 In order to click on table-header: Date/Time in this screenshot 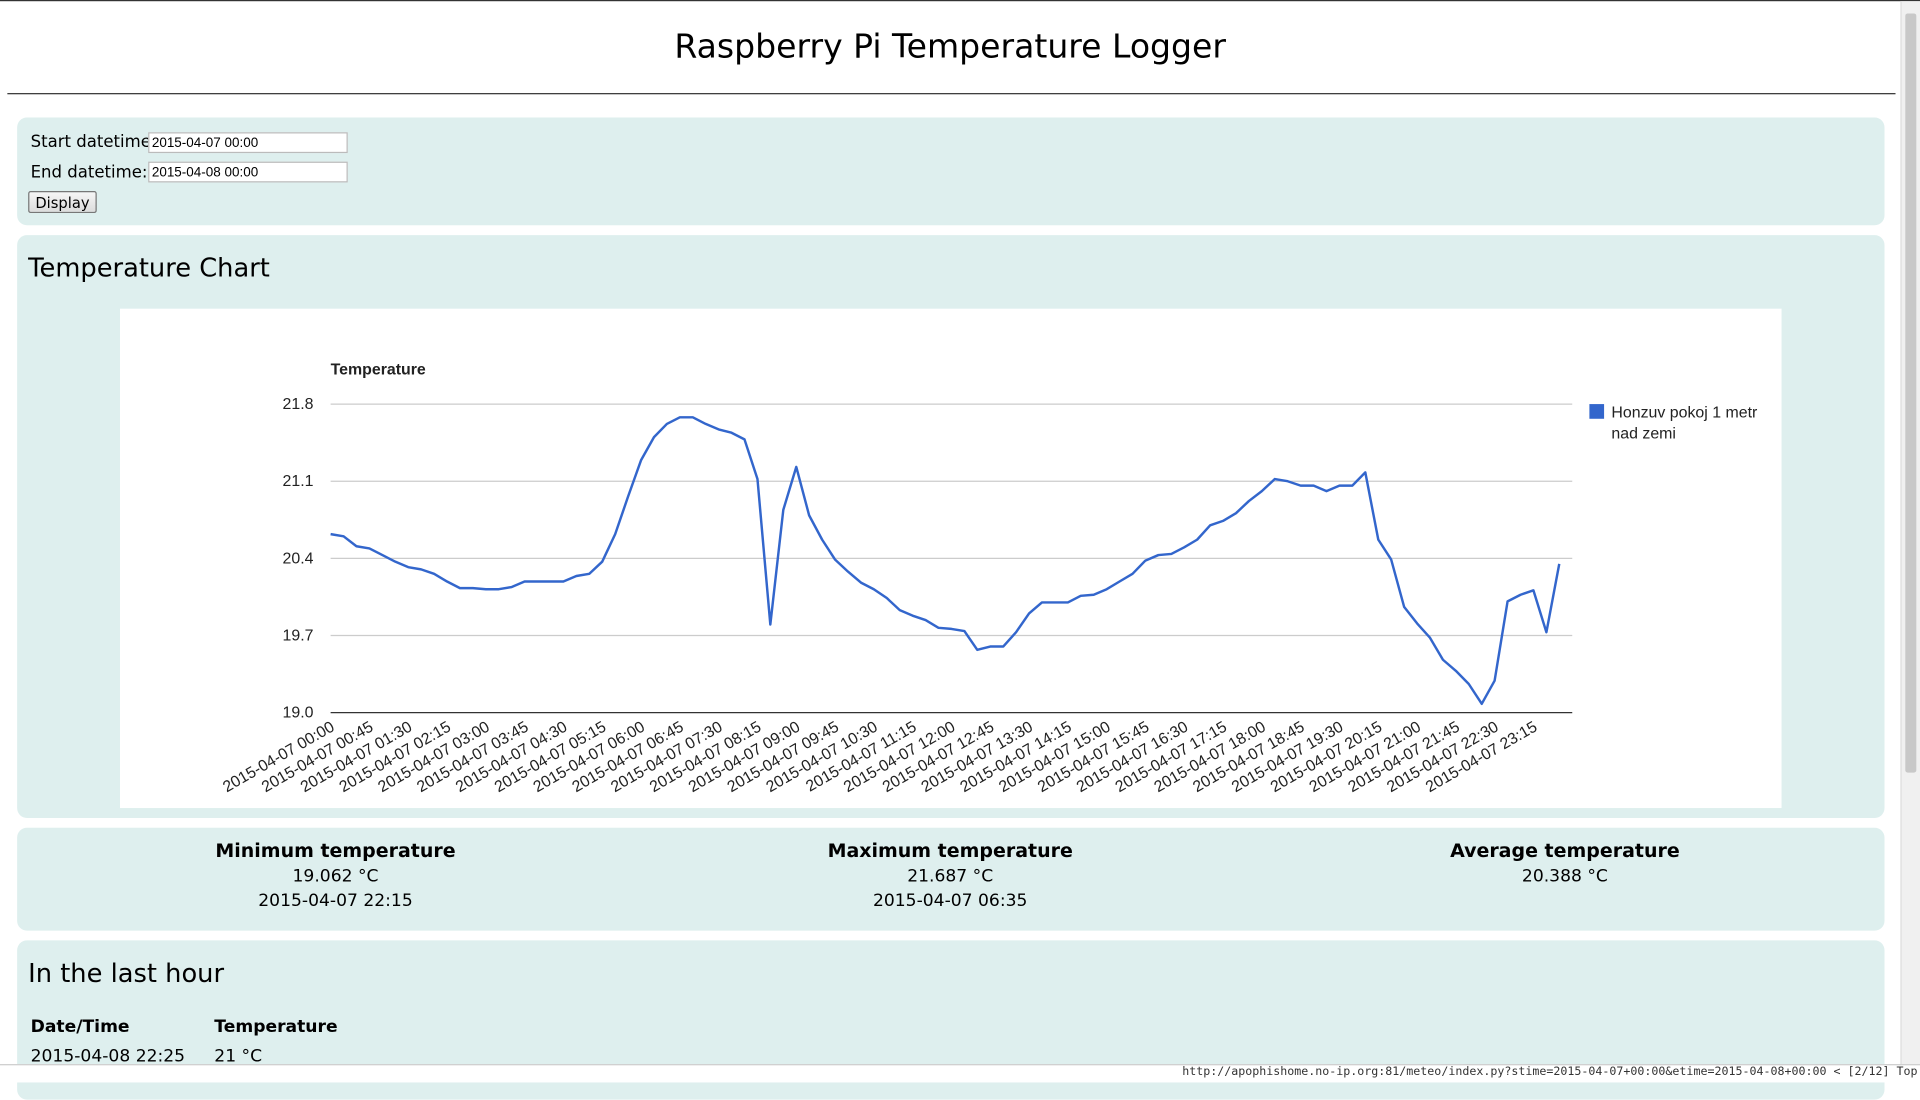, I will do `click(80, 1027)`.